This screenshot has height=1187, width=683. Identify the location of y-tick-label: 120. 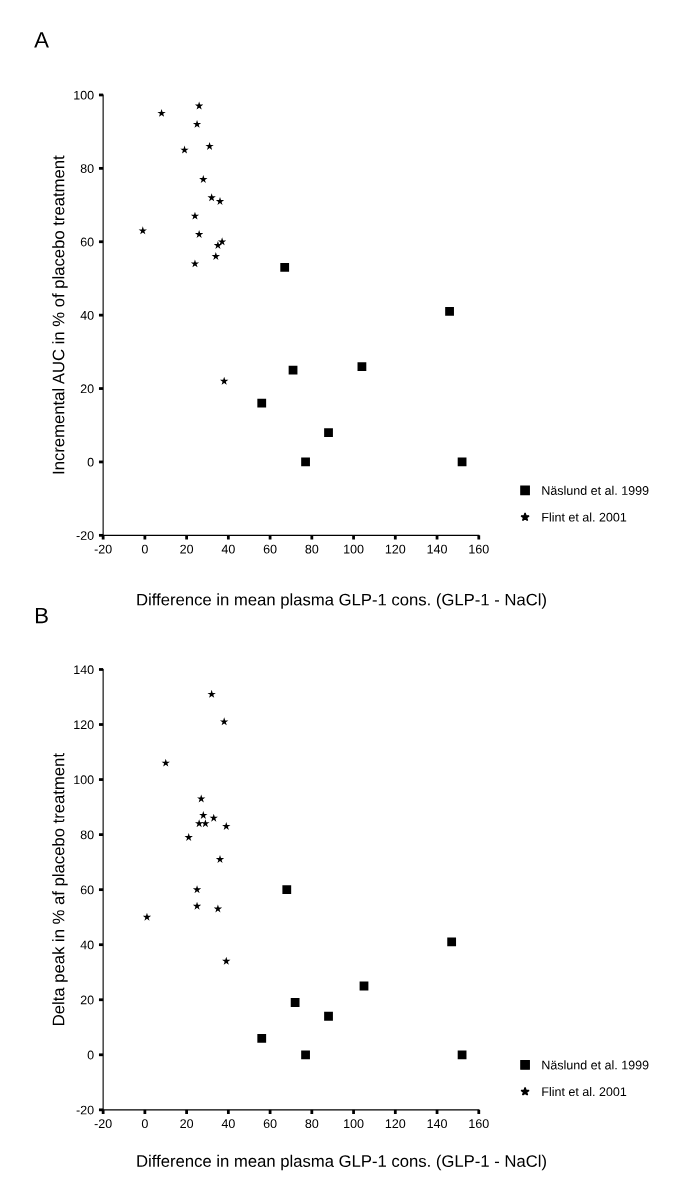
(84, 725).